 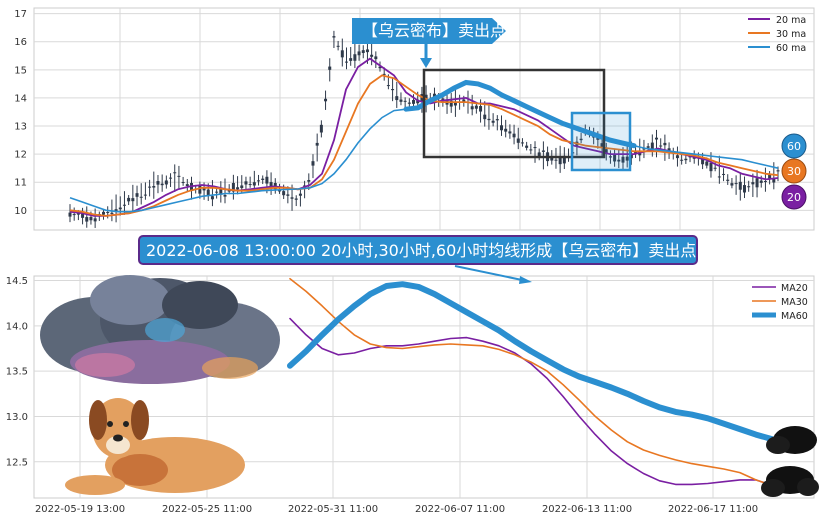 What do you see at coordinates (20, 155) in the screenshot?
I see `top-y-tick-2: 12` at bounding box center [20, 155].